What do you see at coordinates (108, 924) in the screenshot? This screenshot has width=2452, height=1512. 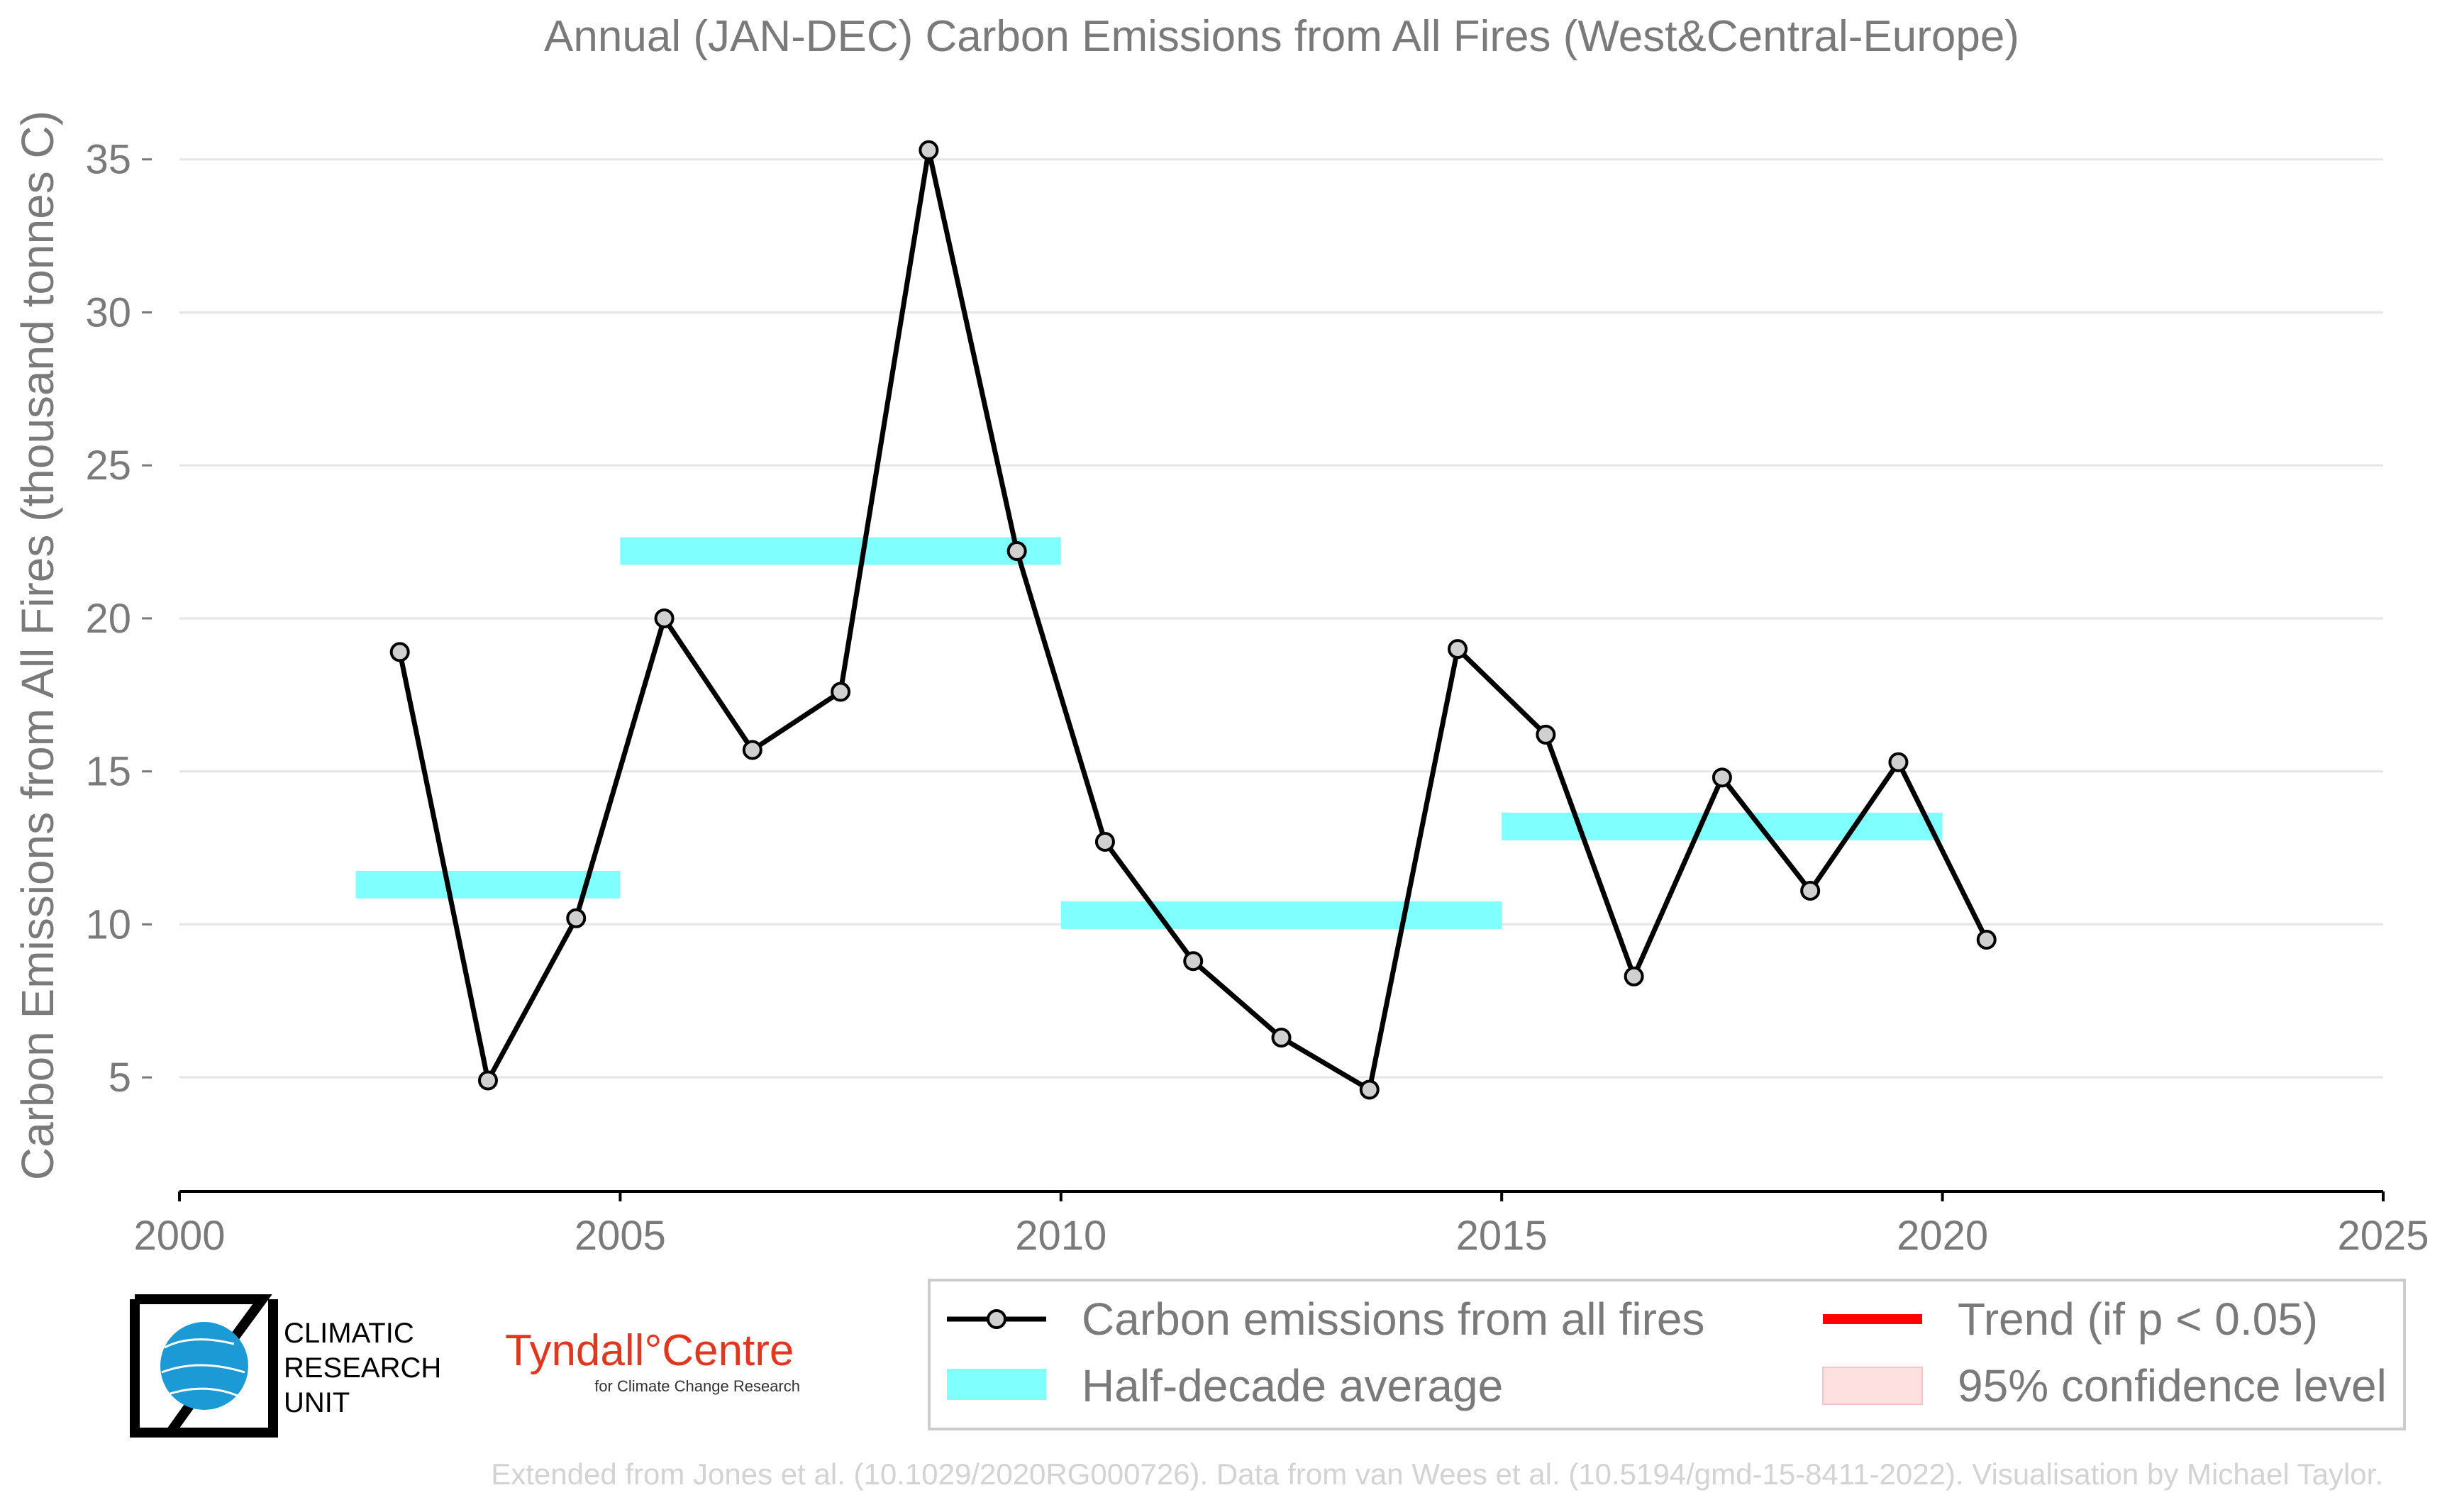 I see `y-tick-label: 10` at bounding box center [108, 924].